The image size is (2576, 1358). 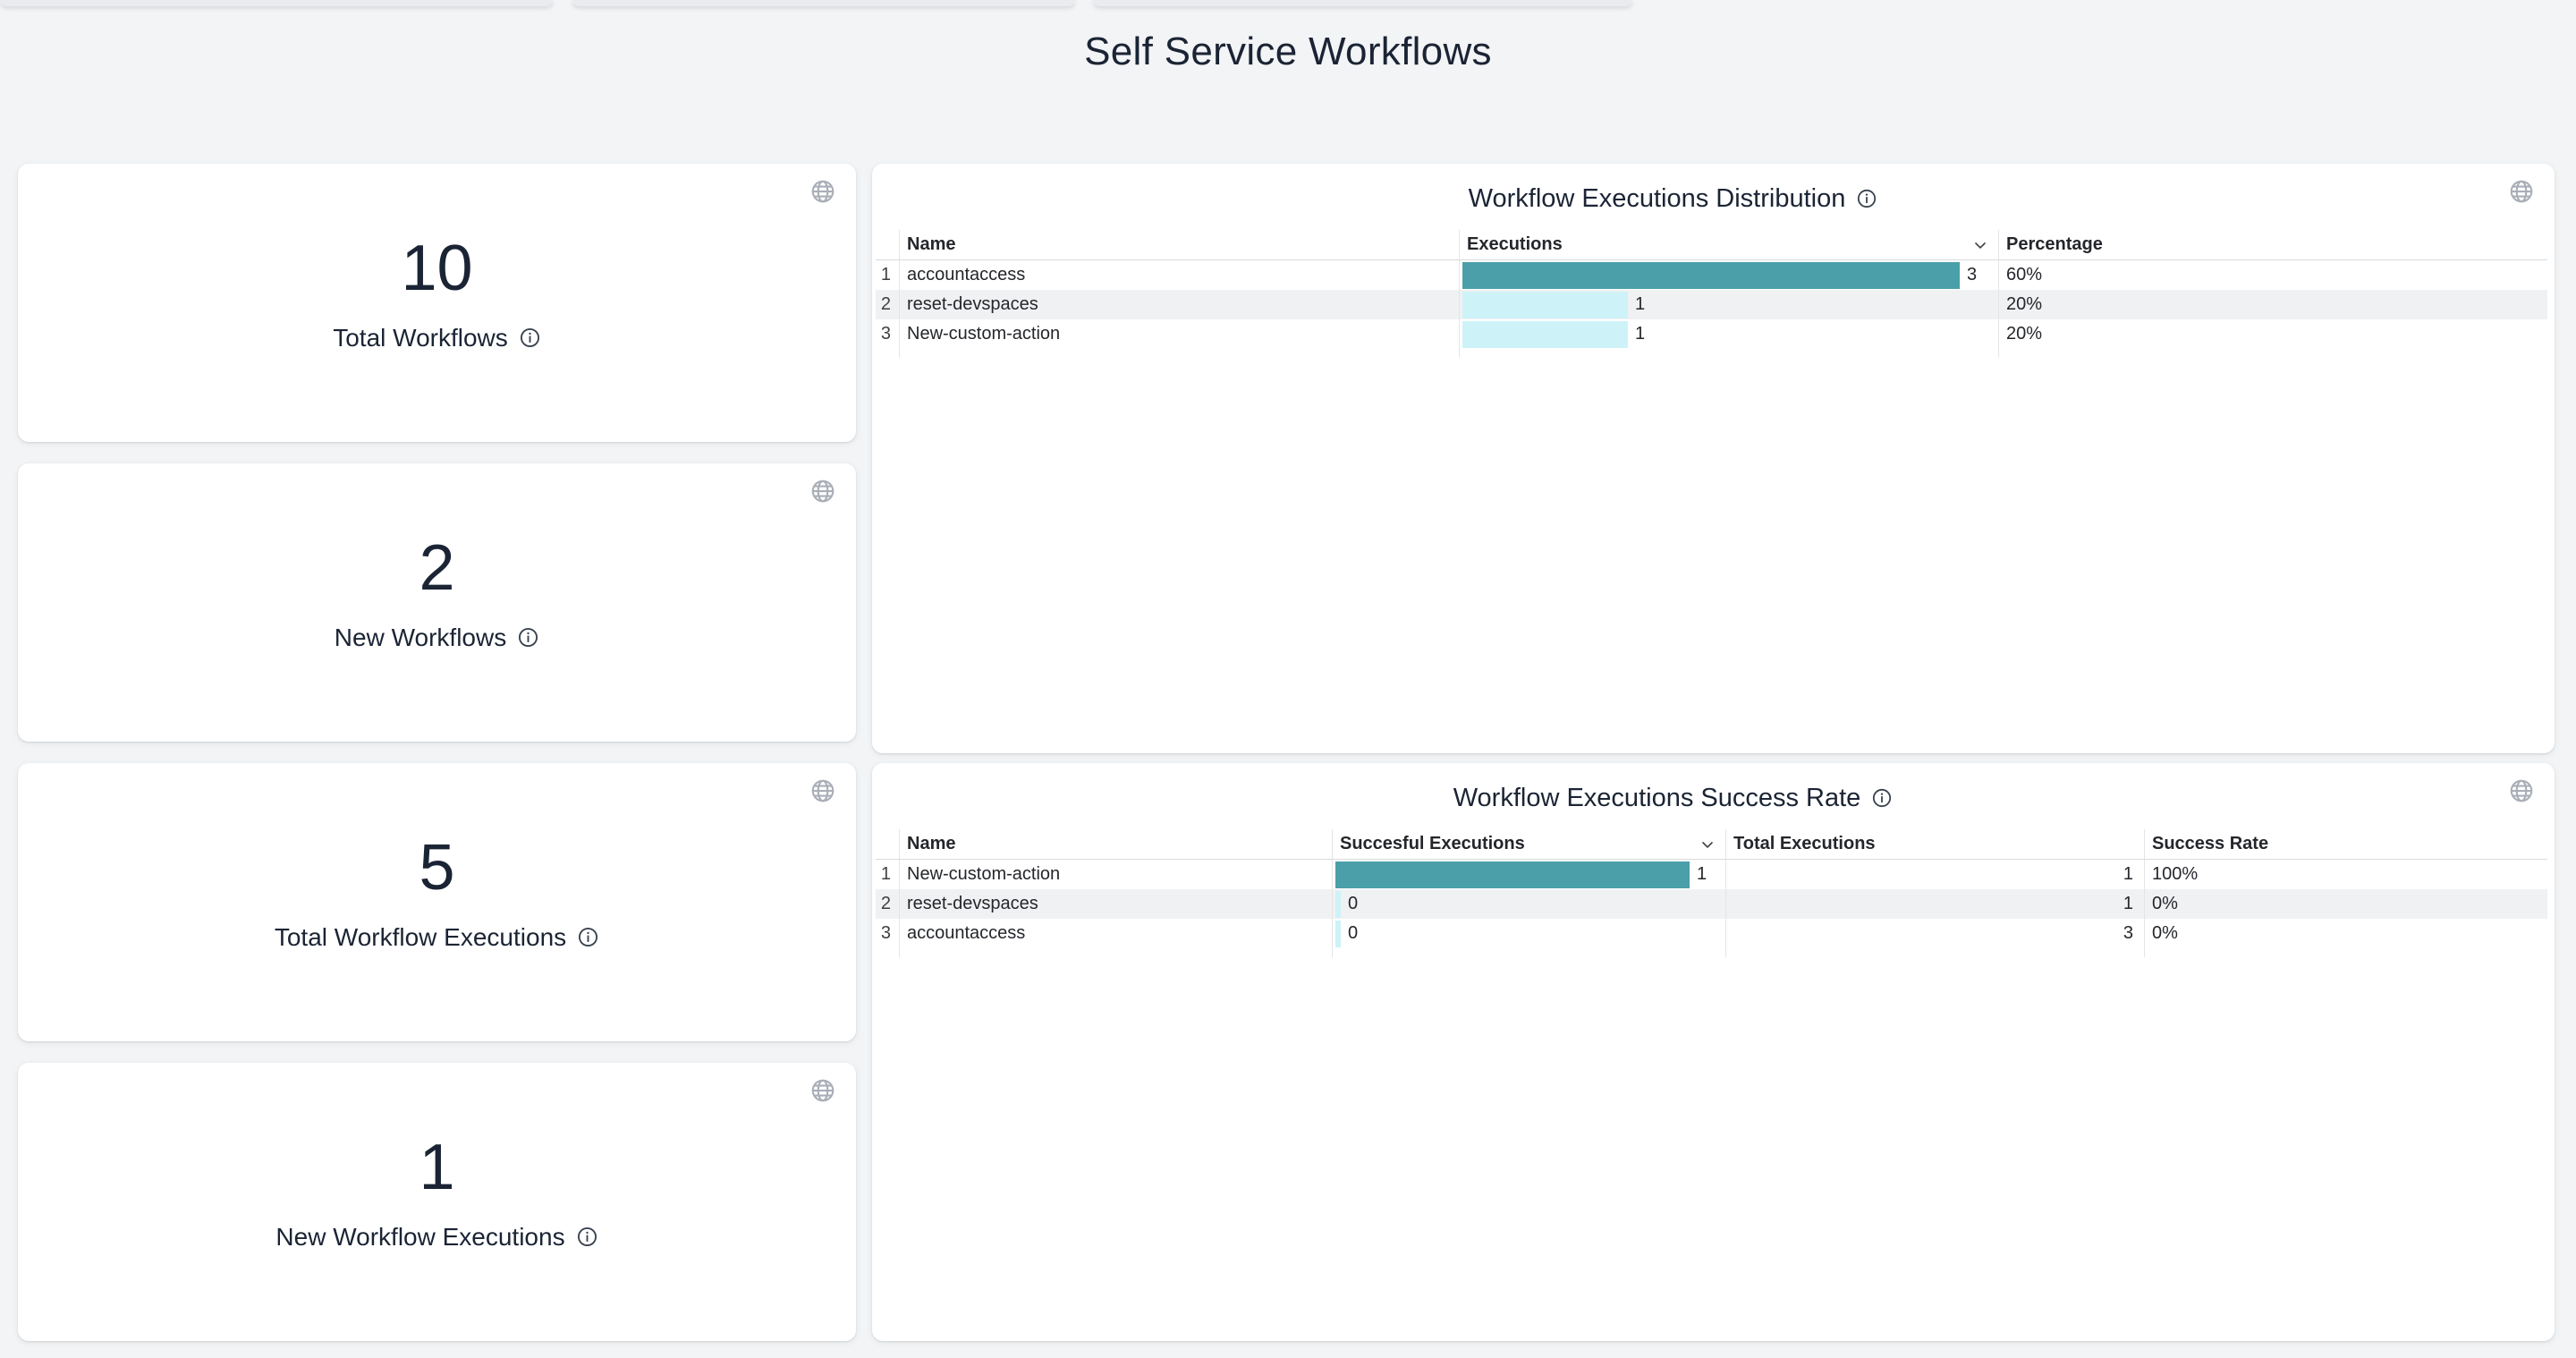 I want to click on stat-card-total-workflow-executions: 5 Total Workflow Executions, so click(x=437, y=902).